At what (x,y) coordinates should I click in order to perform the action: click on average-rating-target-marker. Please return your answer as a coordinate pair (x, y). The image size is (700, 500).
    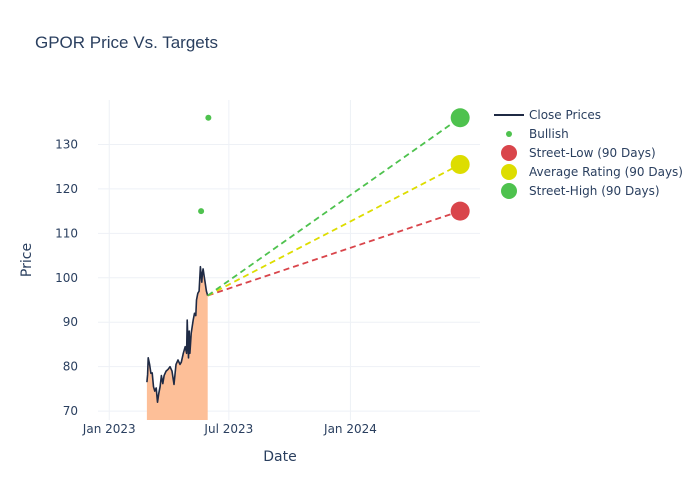
    Looking at the image, I should click on (460, 164).